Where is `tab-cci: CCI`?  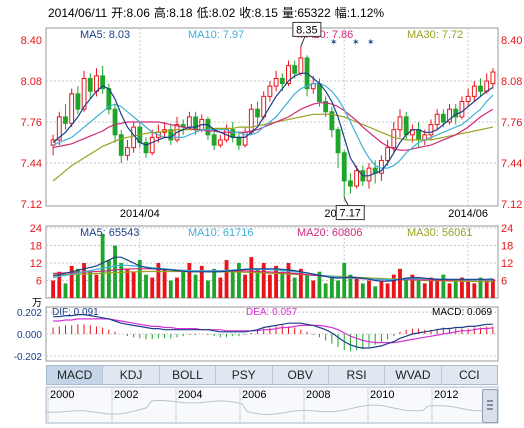
tab-cci: CCI is located at coordinates (469, 375).